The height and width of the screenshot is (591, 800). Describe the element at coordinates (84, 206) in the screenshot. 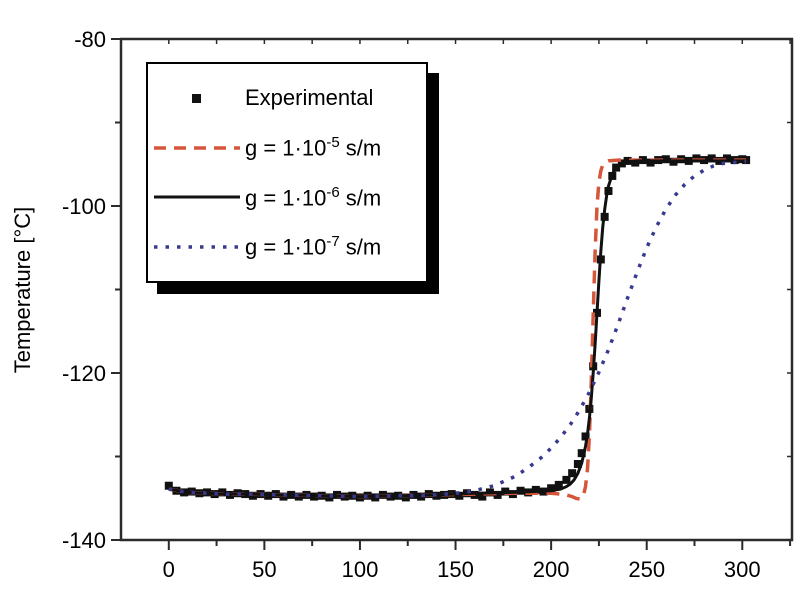

I see `y-tick-label: -100` at that location.